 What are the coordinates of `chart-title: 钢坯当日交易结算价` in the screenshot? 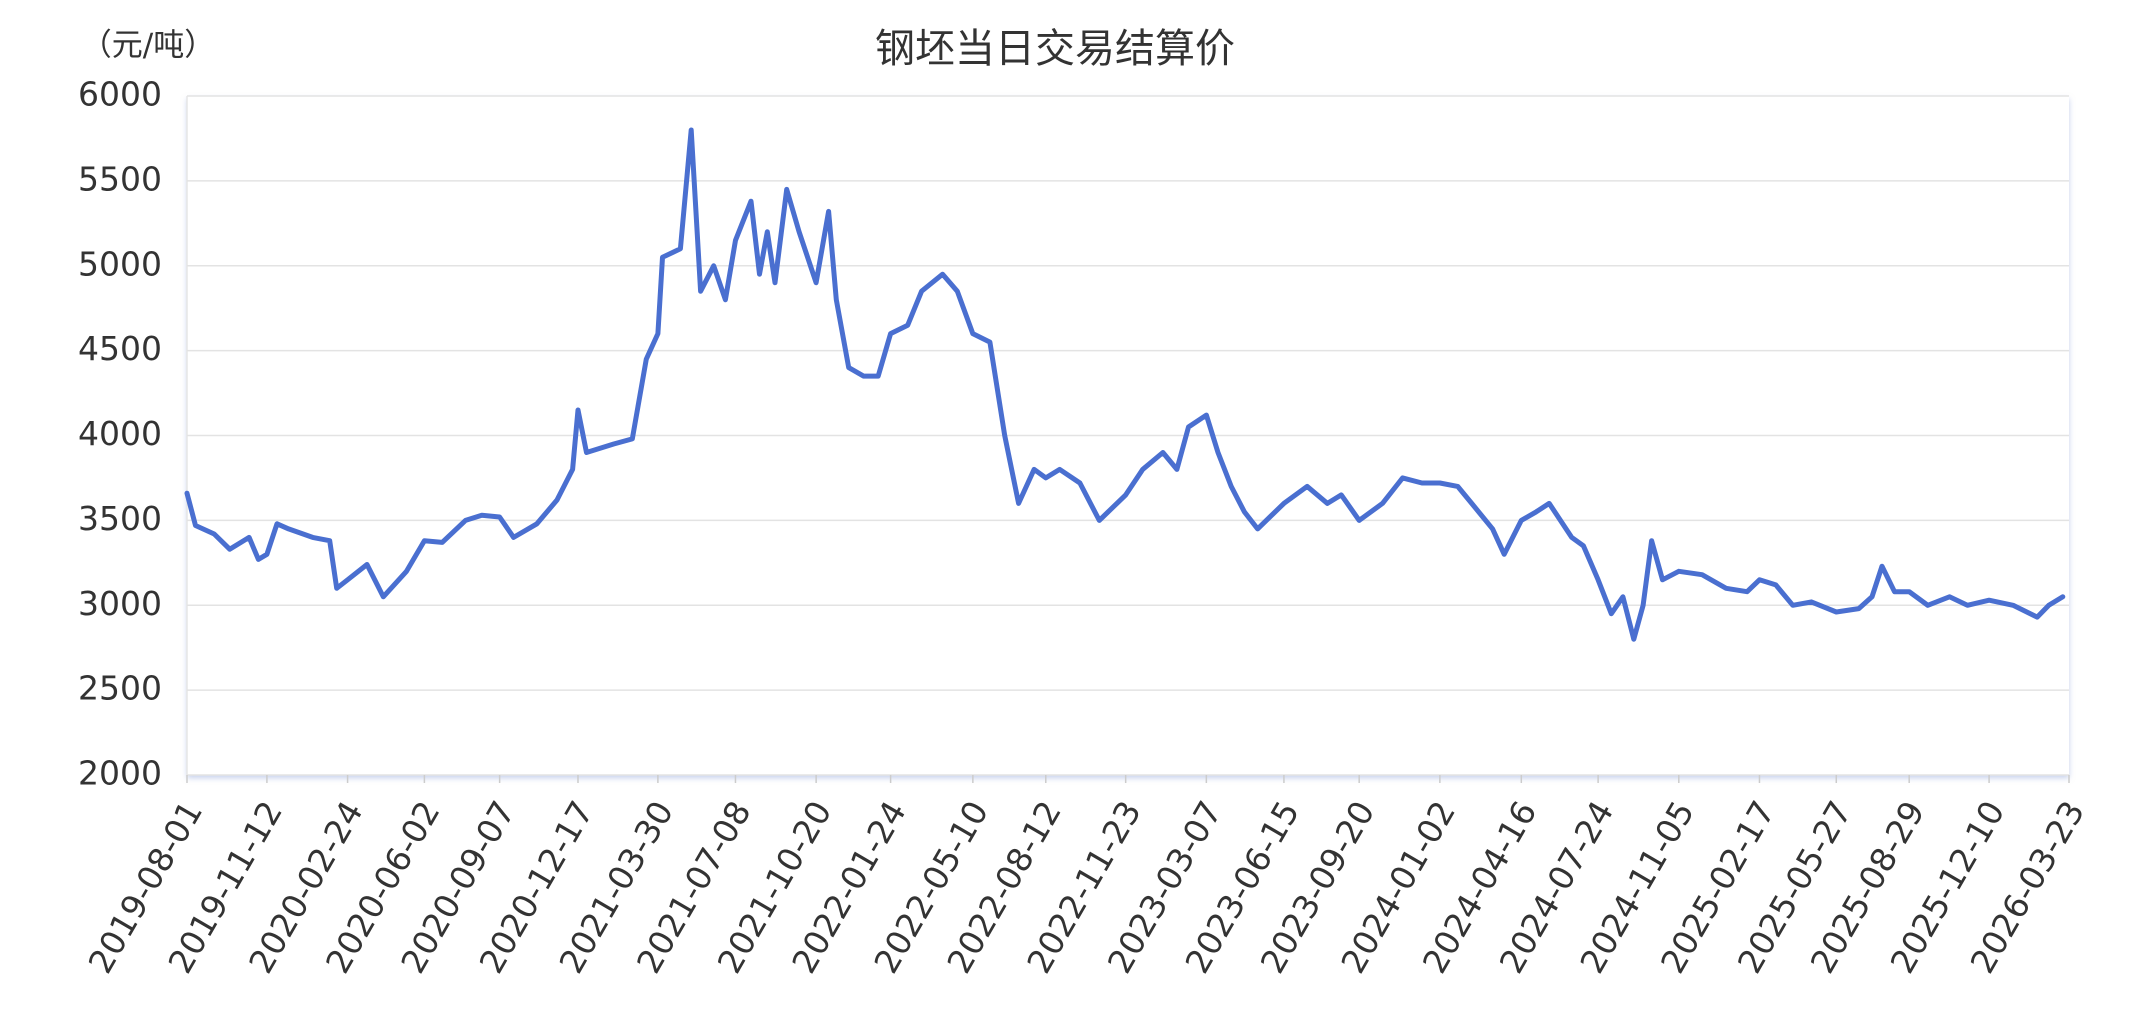 It's located at (1055, 49).